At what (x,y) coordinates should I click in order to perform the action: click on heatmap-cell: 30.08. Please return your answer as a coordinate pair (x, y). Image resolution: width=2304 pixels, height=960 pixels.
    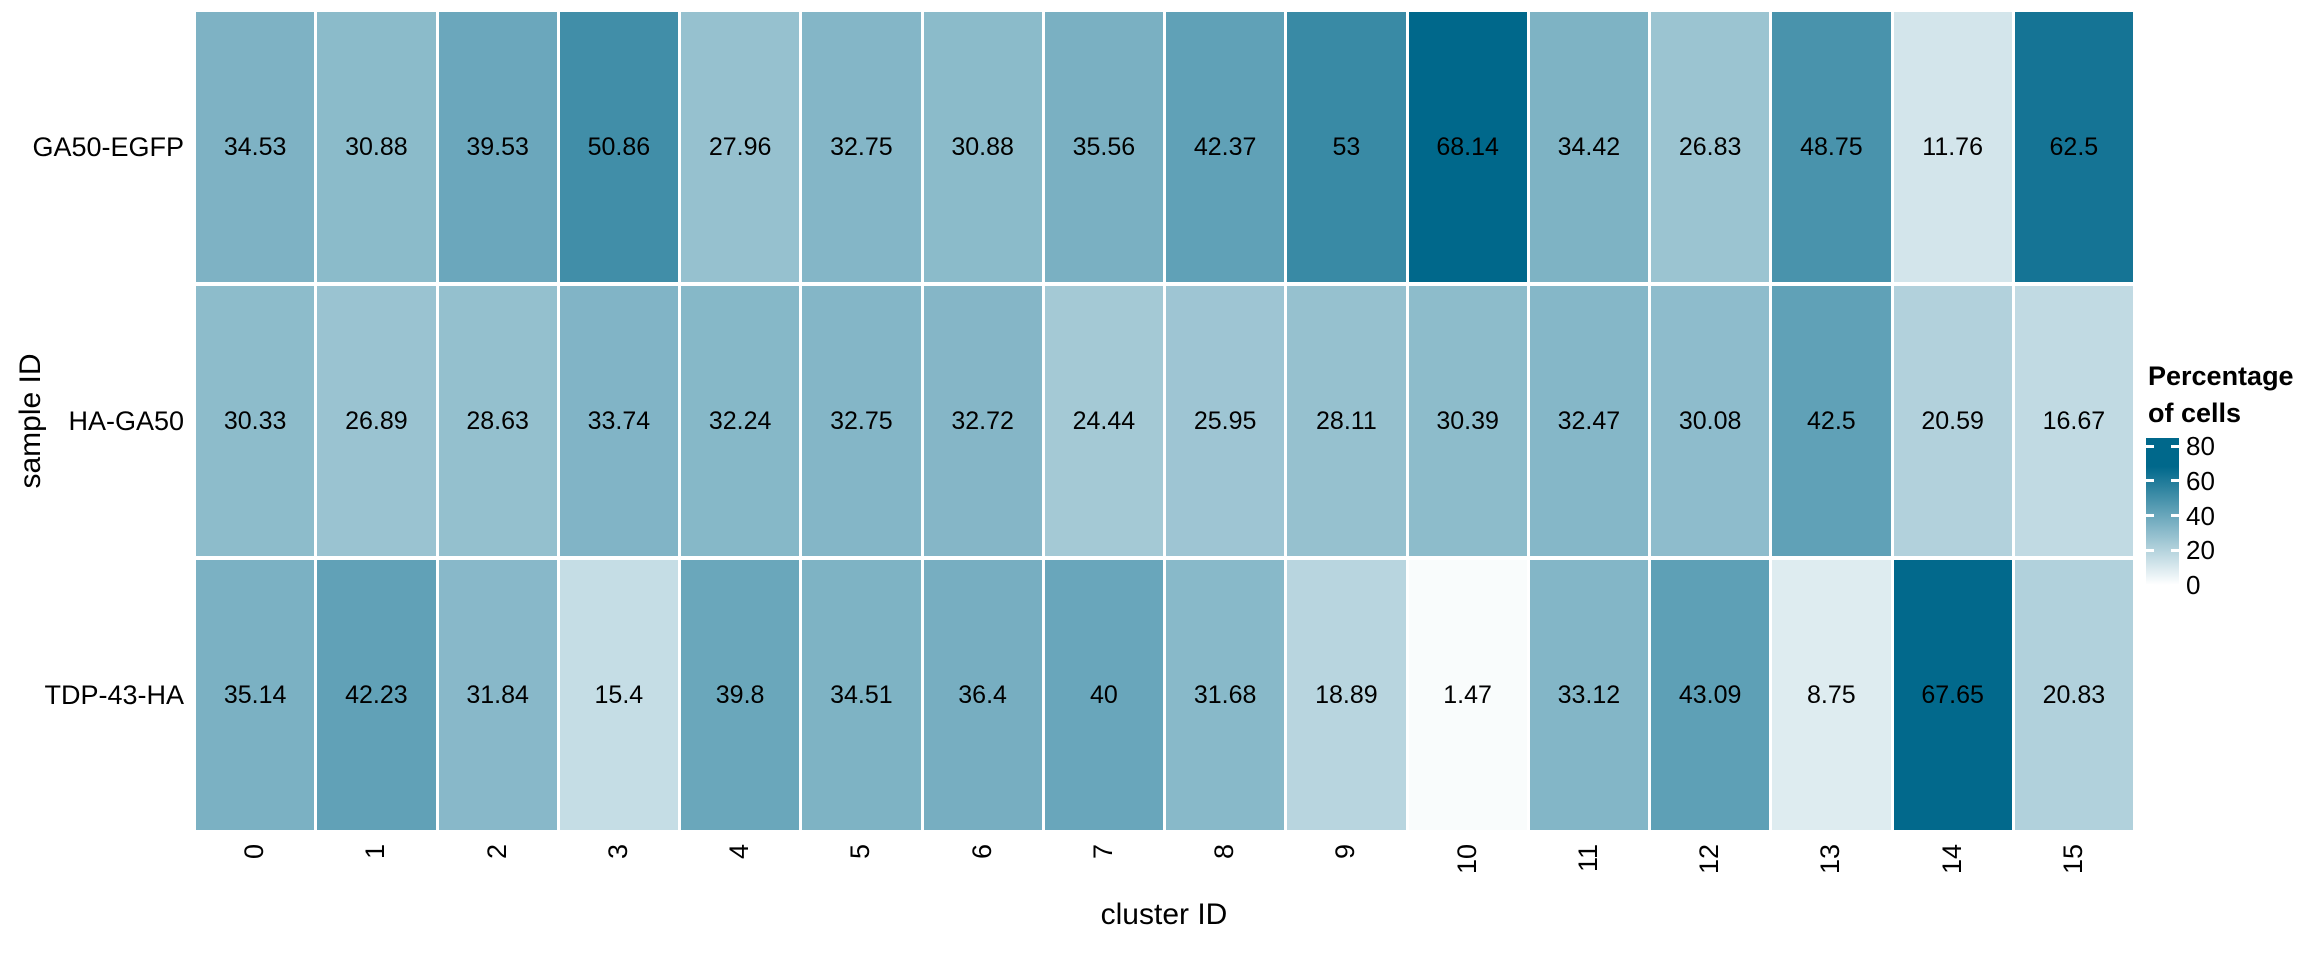
    Looking at the image, I should click on (1710, 421).